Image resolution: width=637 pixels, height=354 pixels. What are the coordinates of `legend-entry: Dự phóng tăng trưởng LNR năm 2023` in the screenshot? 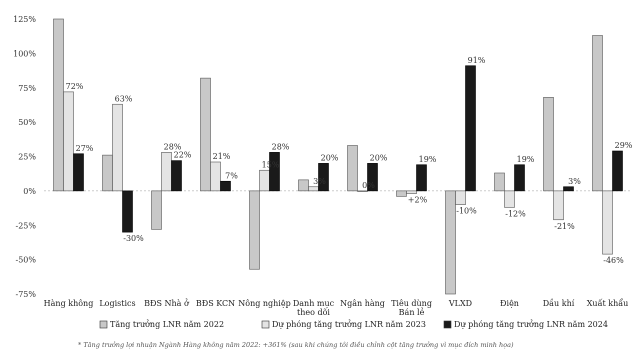 It's located at (349, 324).